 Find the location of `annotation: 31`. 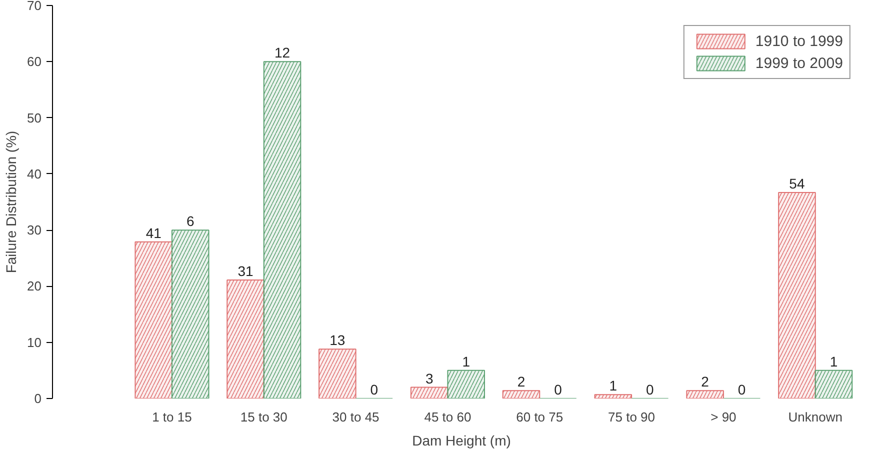

annotation: 31 is located at coordinates (246, 271).